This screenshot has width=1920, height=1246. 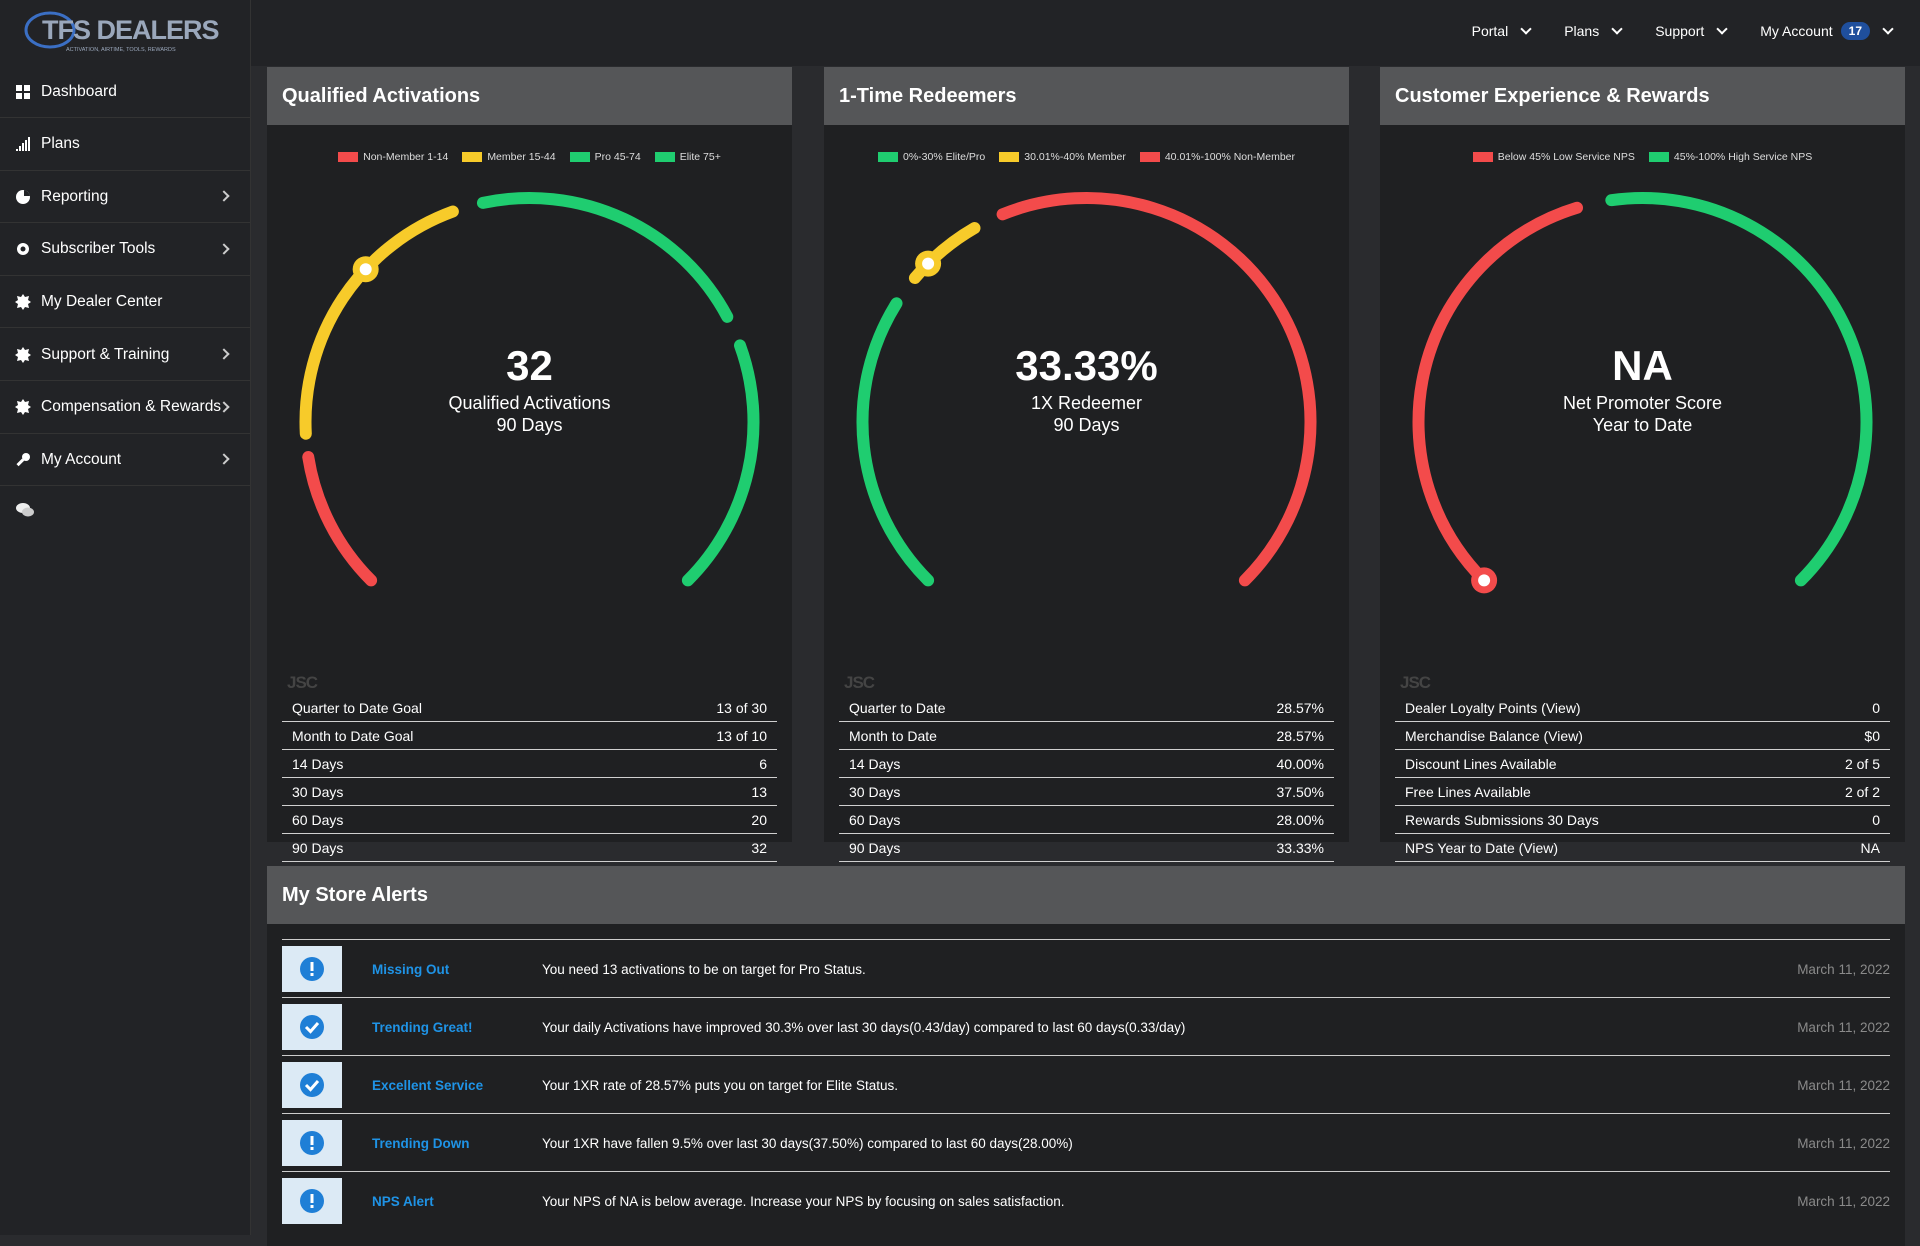 What do you see at coordinates (1482, 847) in the screenshot?
I see `stats-label: NPS Year to Date (View)` at bounding box center [1482, 847].